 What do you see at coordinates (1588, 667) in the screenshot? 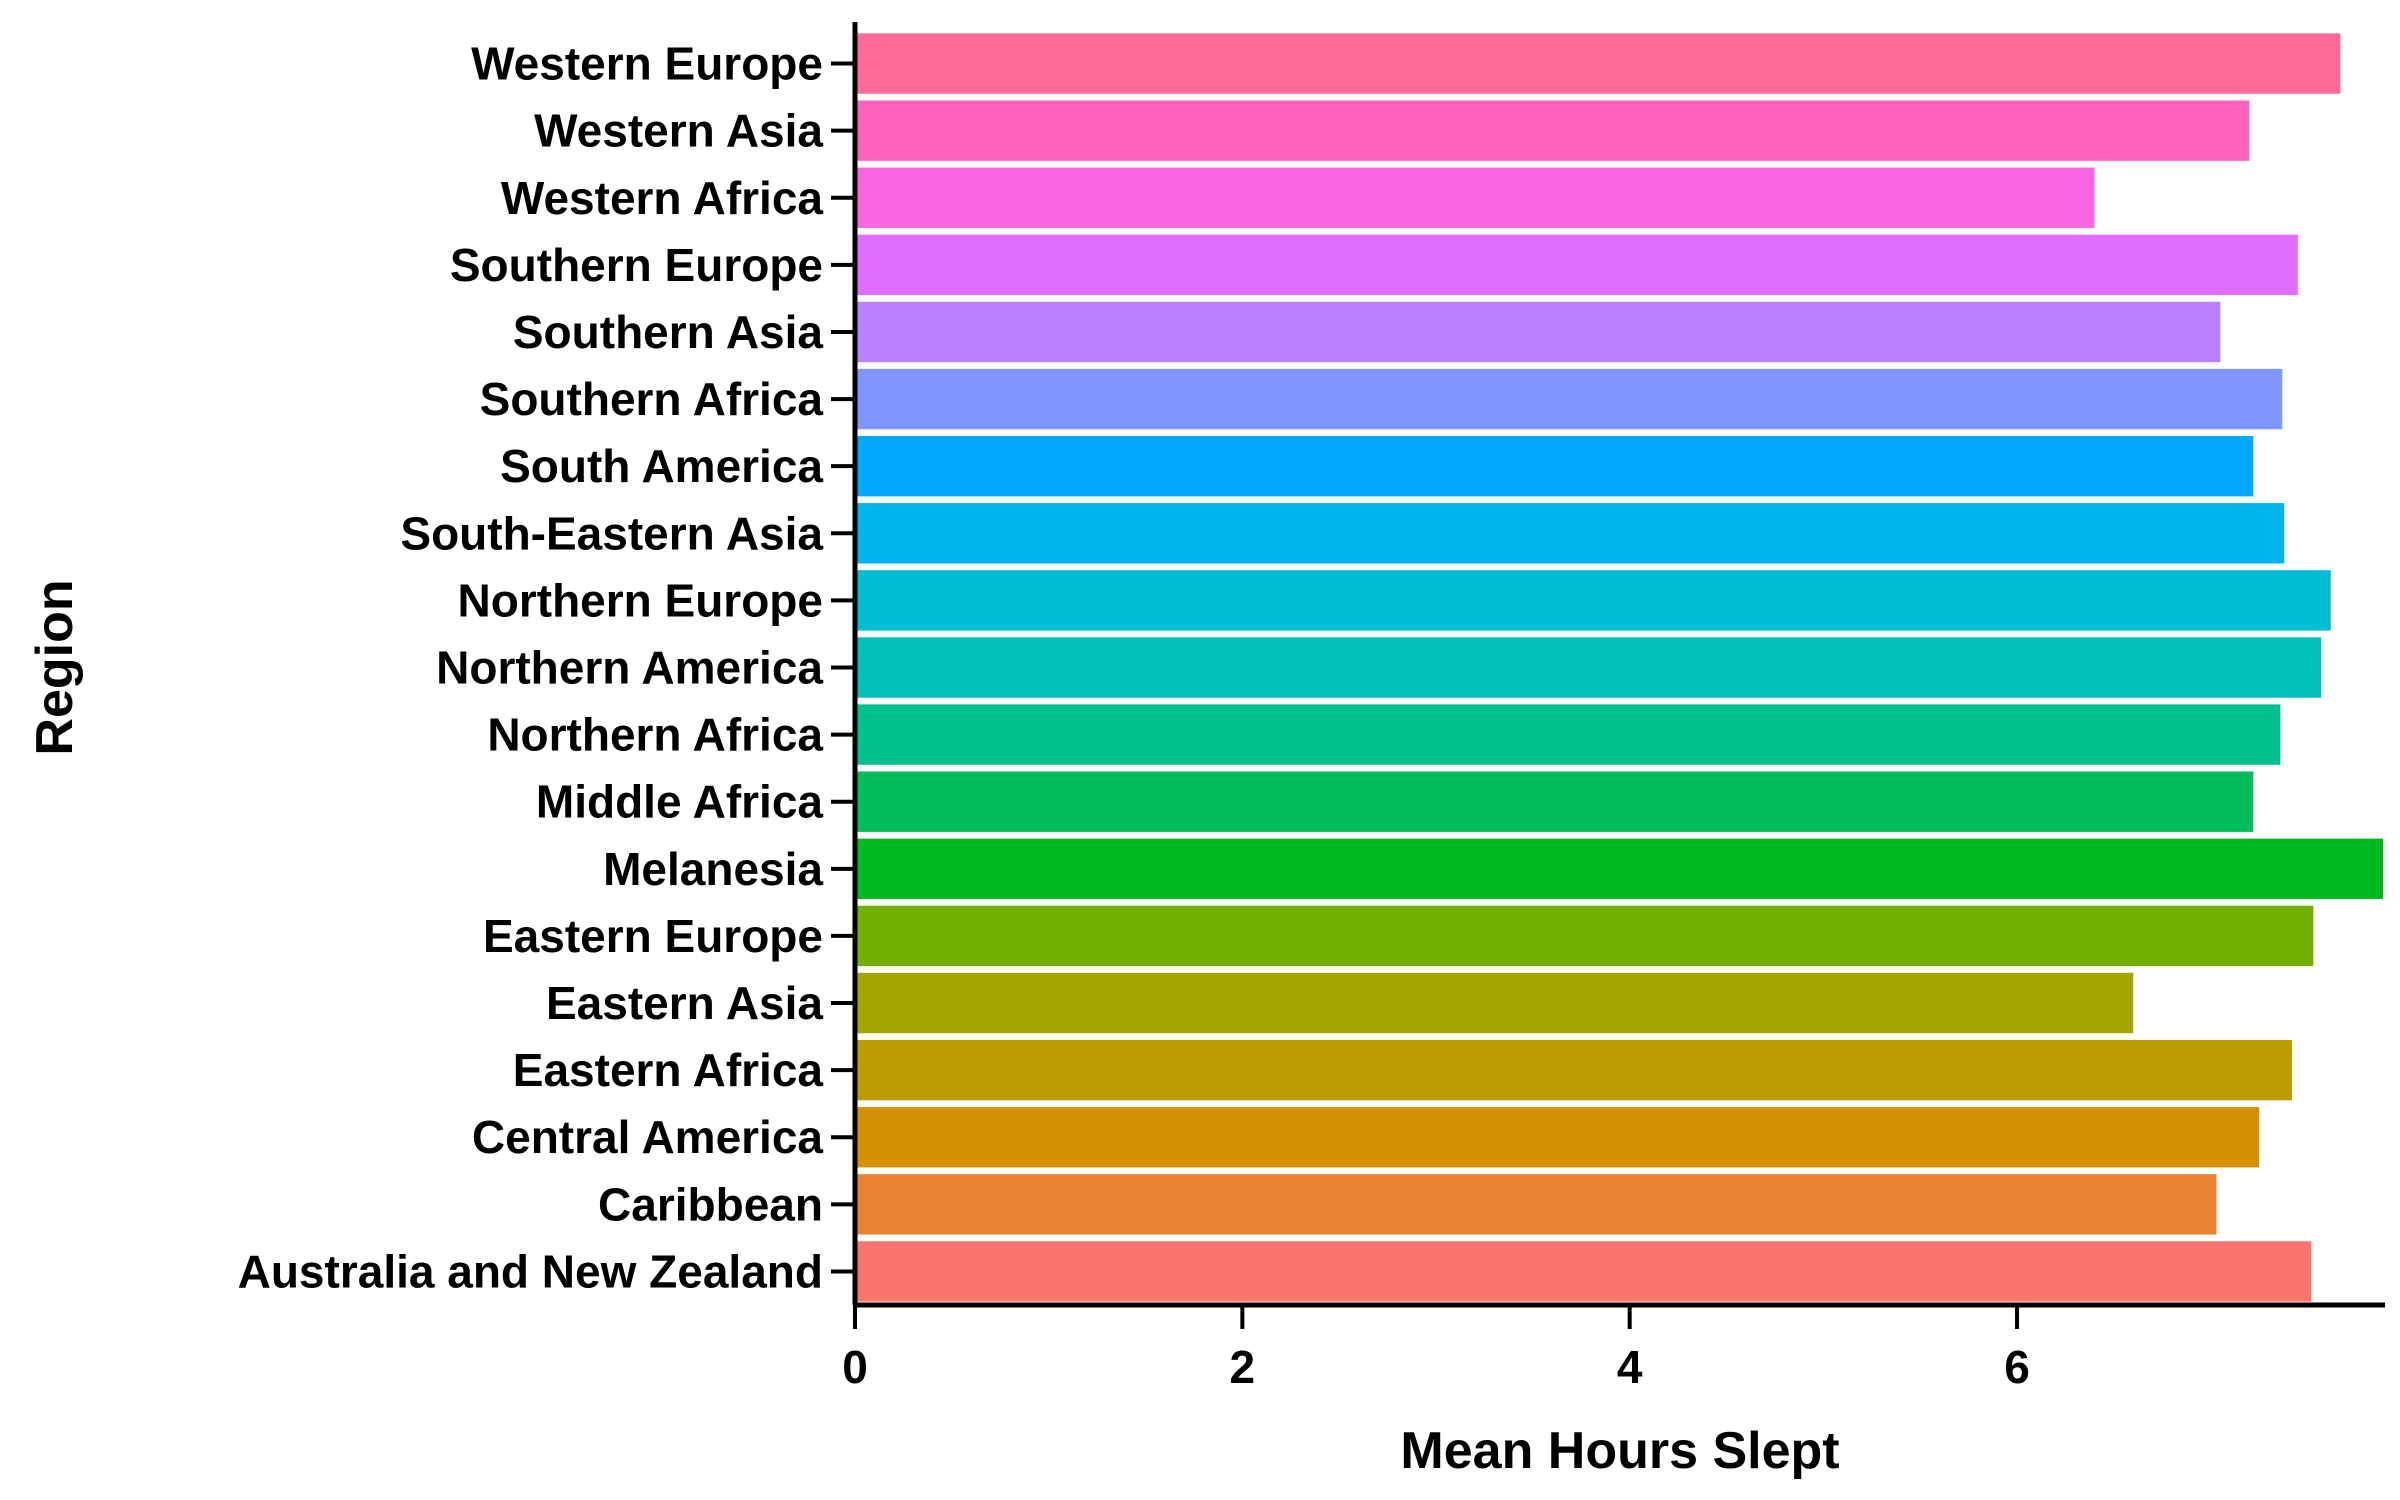
I see `bar-northern-america` at bounding box center [1588, 667].